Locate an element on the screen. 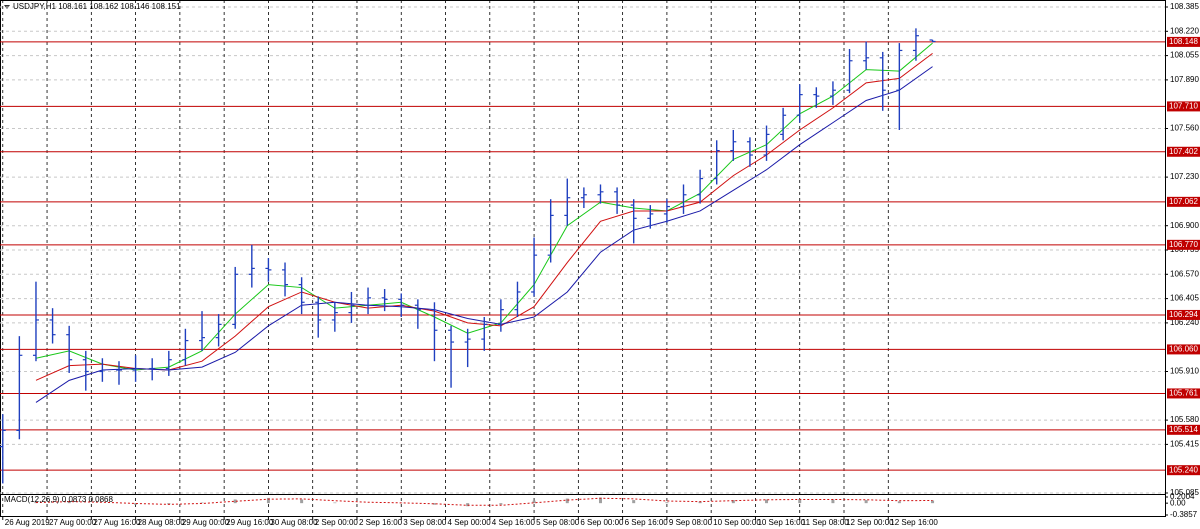  x-tick-label: 10 Sep 16:00 is located at coordinates (781, 522).